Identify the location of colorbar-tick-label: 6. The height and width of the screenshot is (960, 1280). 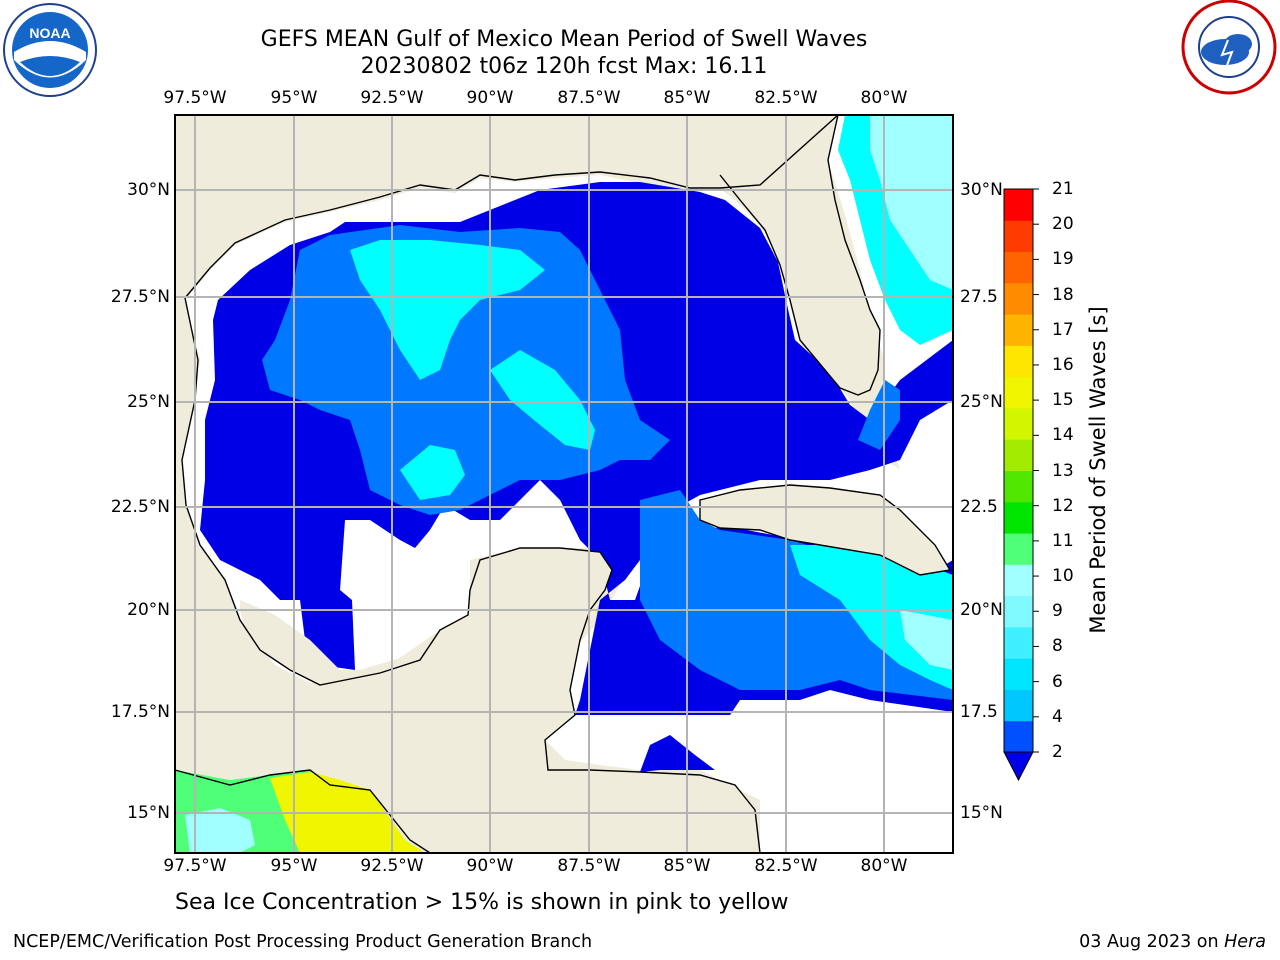
(1057, 681).